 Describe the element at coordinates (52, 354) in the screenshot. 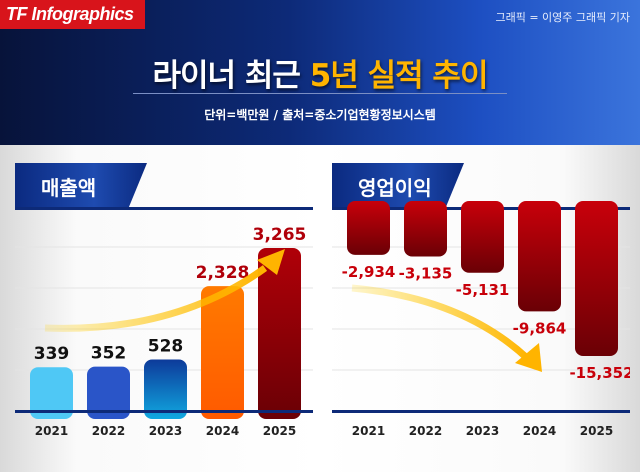

I see `data-label: 339` at that location.